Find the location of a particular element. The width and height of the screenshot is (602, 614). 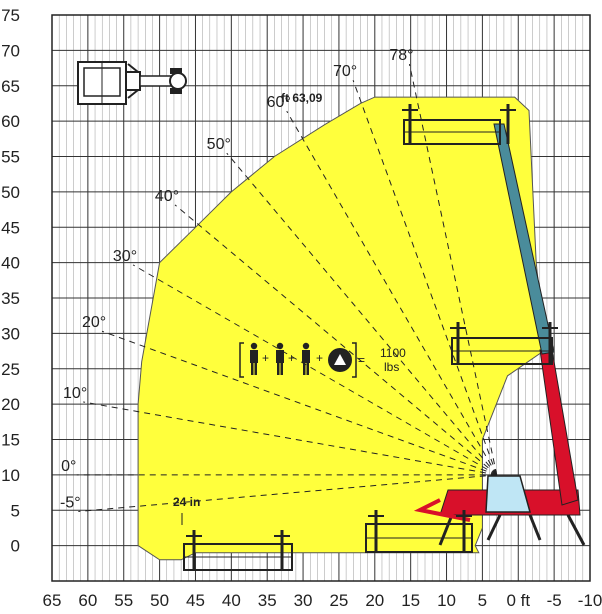

x-tick-label: 40 is located at coordinates (231, 600).